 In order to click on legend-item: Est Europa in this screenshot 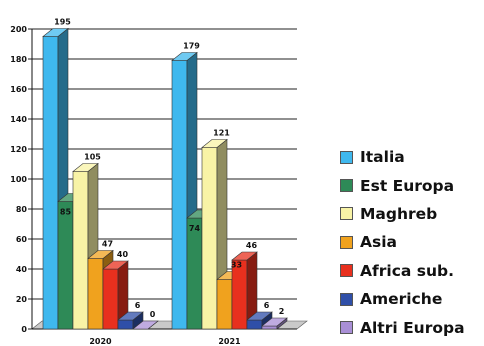, I will do `click(402, 185)`.